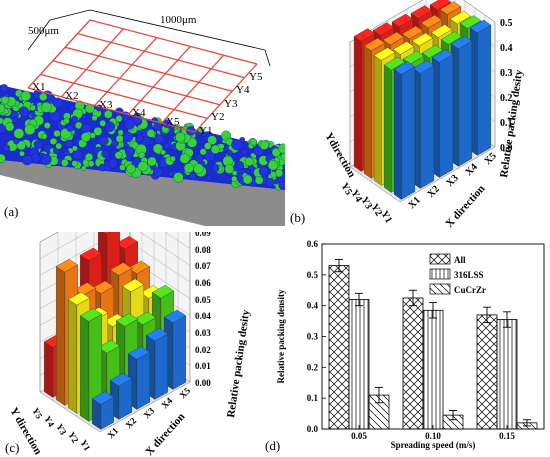 This screenshot has height=457, width=550. I want to click on legend-label: All, so click(460, 260).